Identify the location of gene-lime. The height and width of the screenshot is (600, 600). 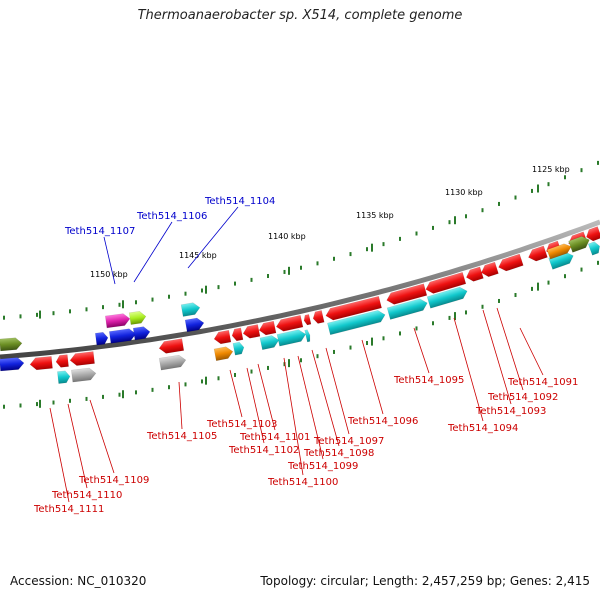
(137, 317).